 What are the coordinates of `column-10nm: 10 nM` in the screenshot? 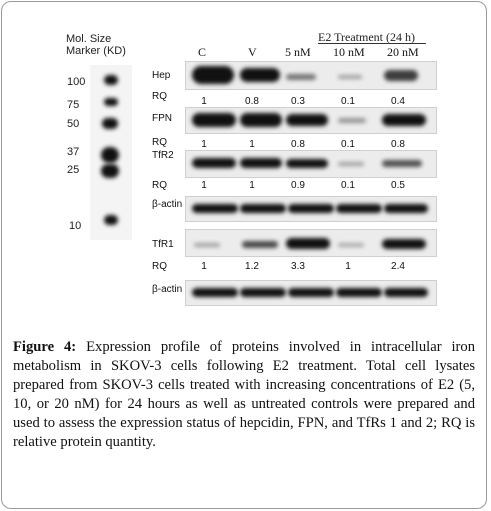 It's located at (349, 52).